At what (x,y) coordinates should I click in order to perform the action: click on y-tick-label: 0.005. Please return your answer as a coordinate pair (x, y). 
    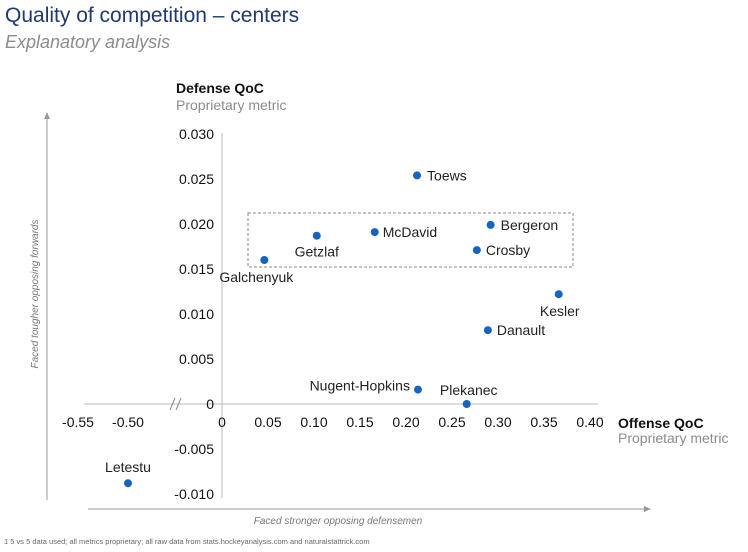
    Looking at the image, I should click on (196, 359).